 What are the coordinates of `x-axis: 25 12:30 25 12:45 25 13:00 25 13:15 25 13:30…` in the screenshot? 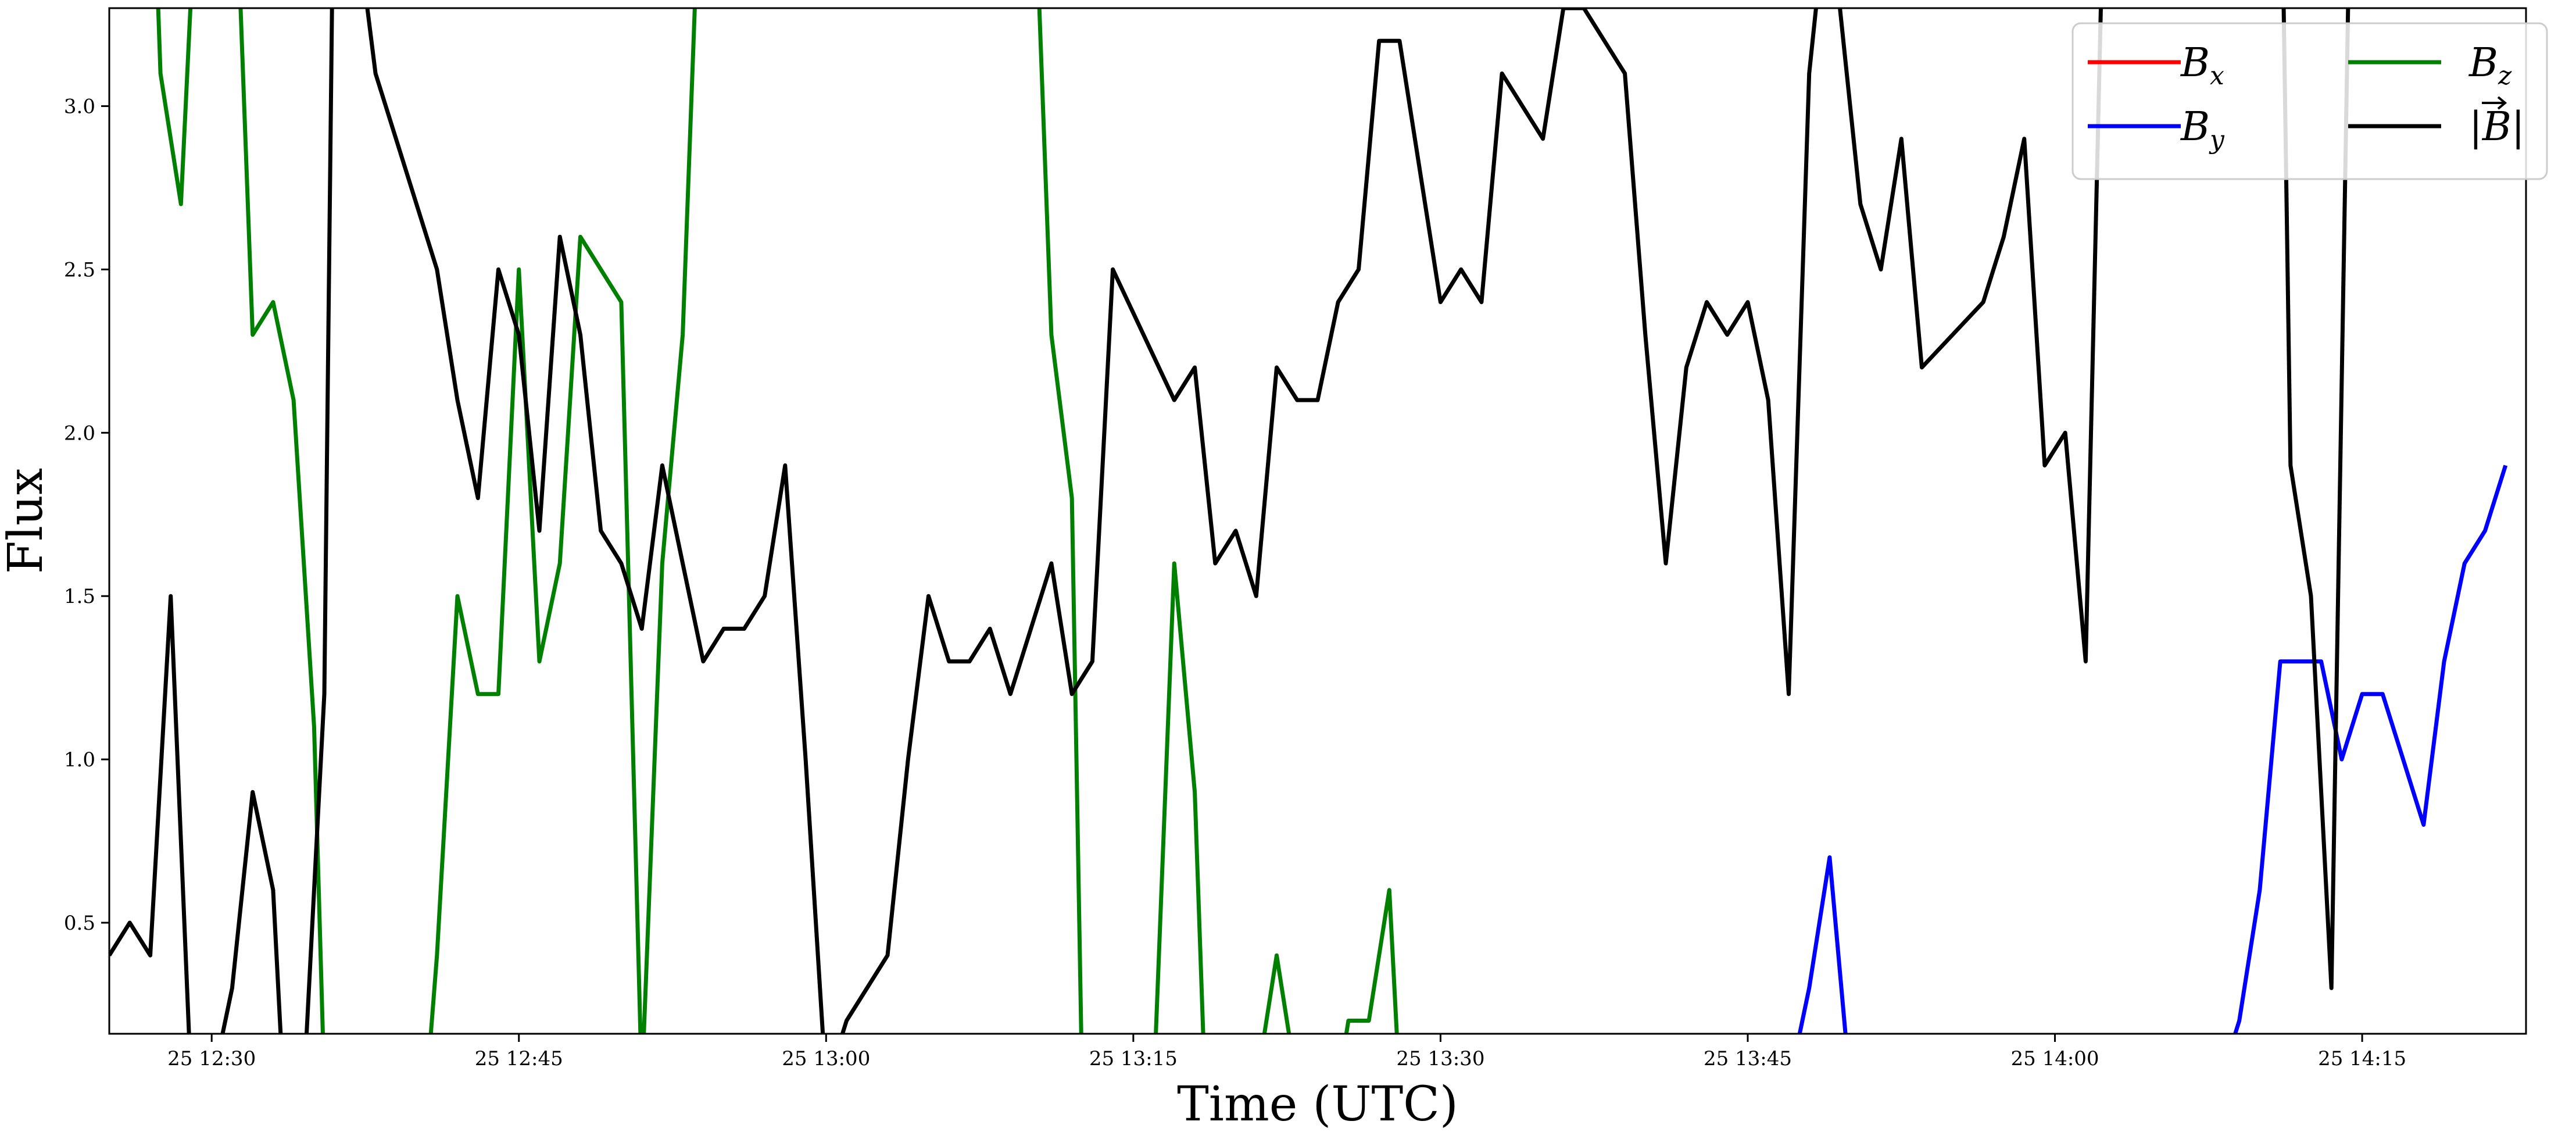 It's located at (1286, 1052).